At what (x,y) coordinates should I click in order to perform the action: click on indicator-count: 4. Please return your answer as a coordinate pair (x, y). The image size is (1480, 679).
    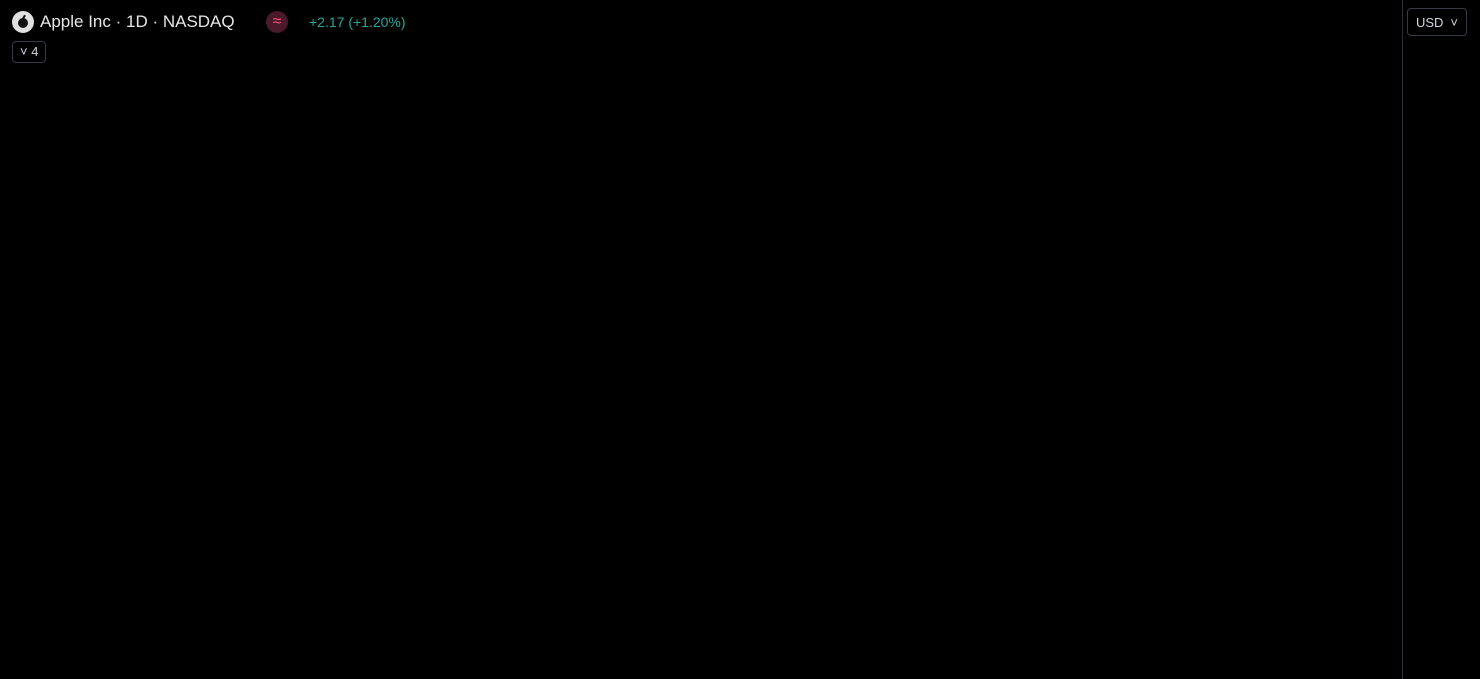
    Looking at the image, I should click on (35, 51).